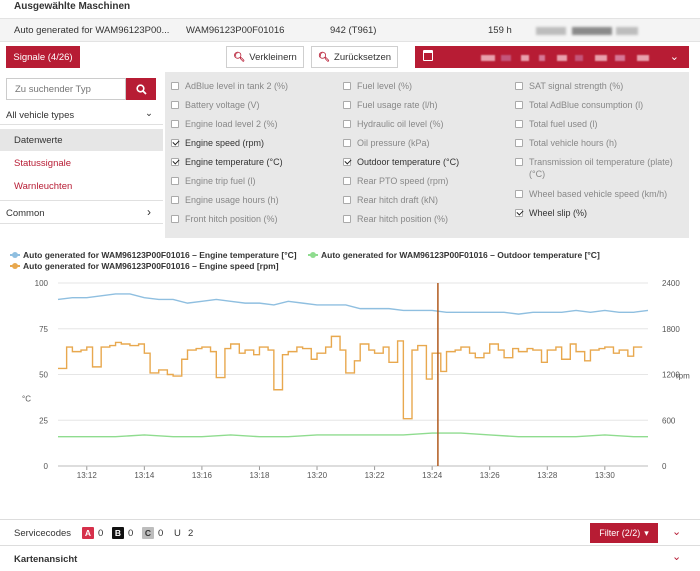  I want to click on code-a-badge: A, so click(88, 533).